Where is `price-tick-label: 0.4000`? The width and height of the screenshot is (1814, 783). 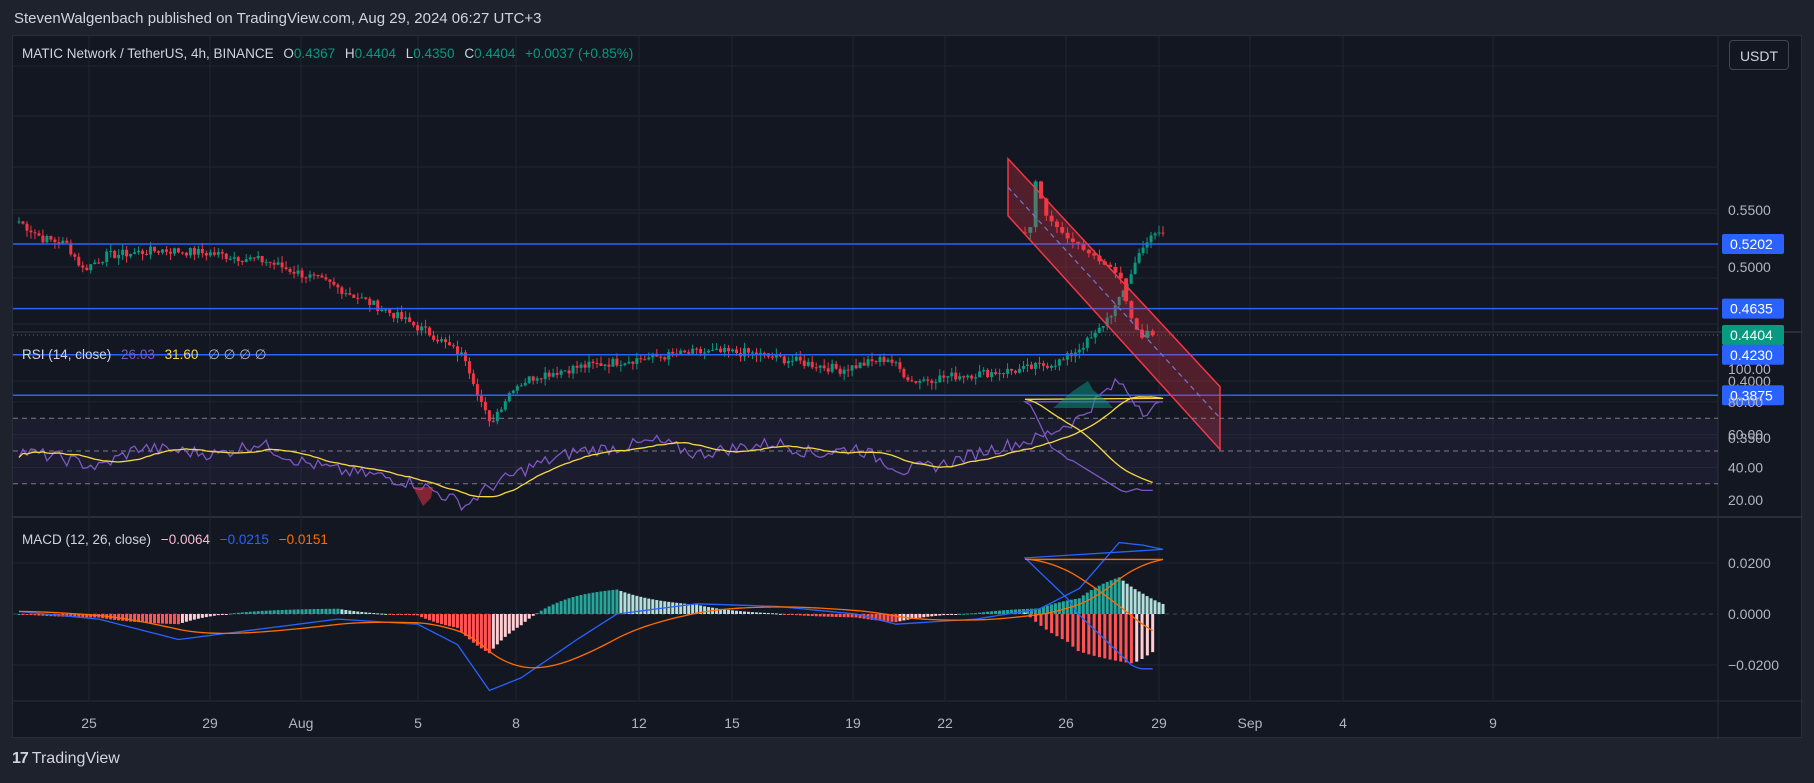 price-tick-label: 0.4000 is located at coordinates (1749, 381).